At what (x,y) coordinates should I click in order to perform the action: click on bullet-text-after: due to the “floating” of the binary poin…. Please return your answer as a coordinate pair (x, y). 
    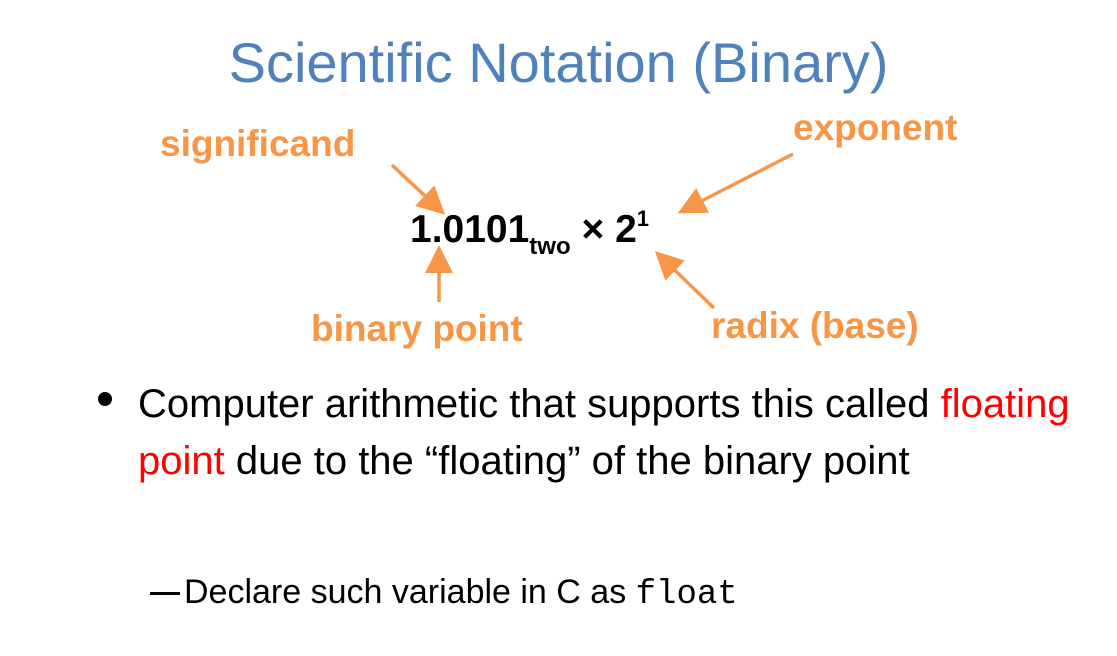
    Looking at the image, I should click on (567, 461).